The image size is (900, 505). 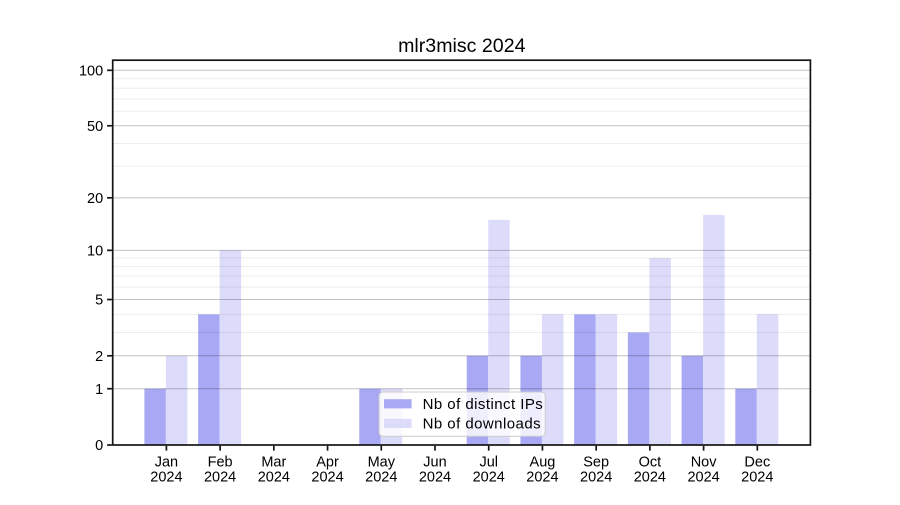 I want to click on svg-text: Mar, so click(x=273, y=462).